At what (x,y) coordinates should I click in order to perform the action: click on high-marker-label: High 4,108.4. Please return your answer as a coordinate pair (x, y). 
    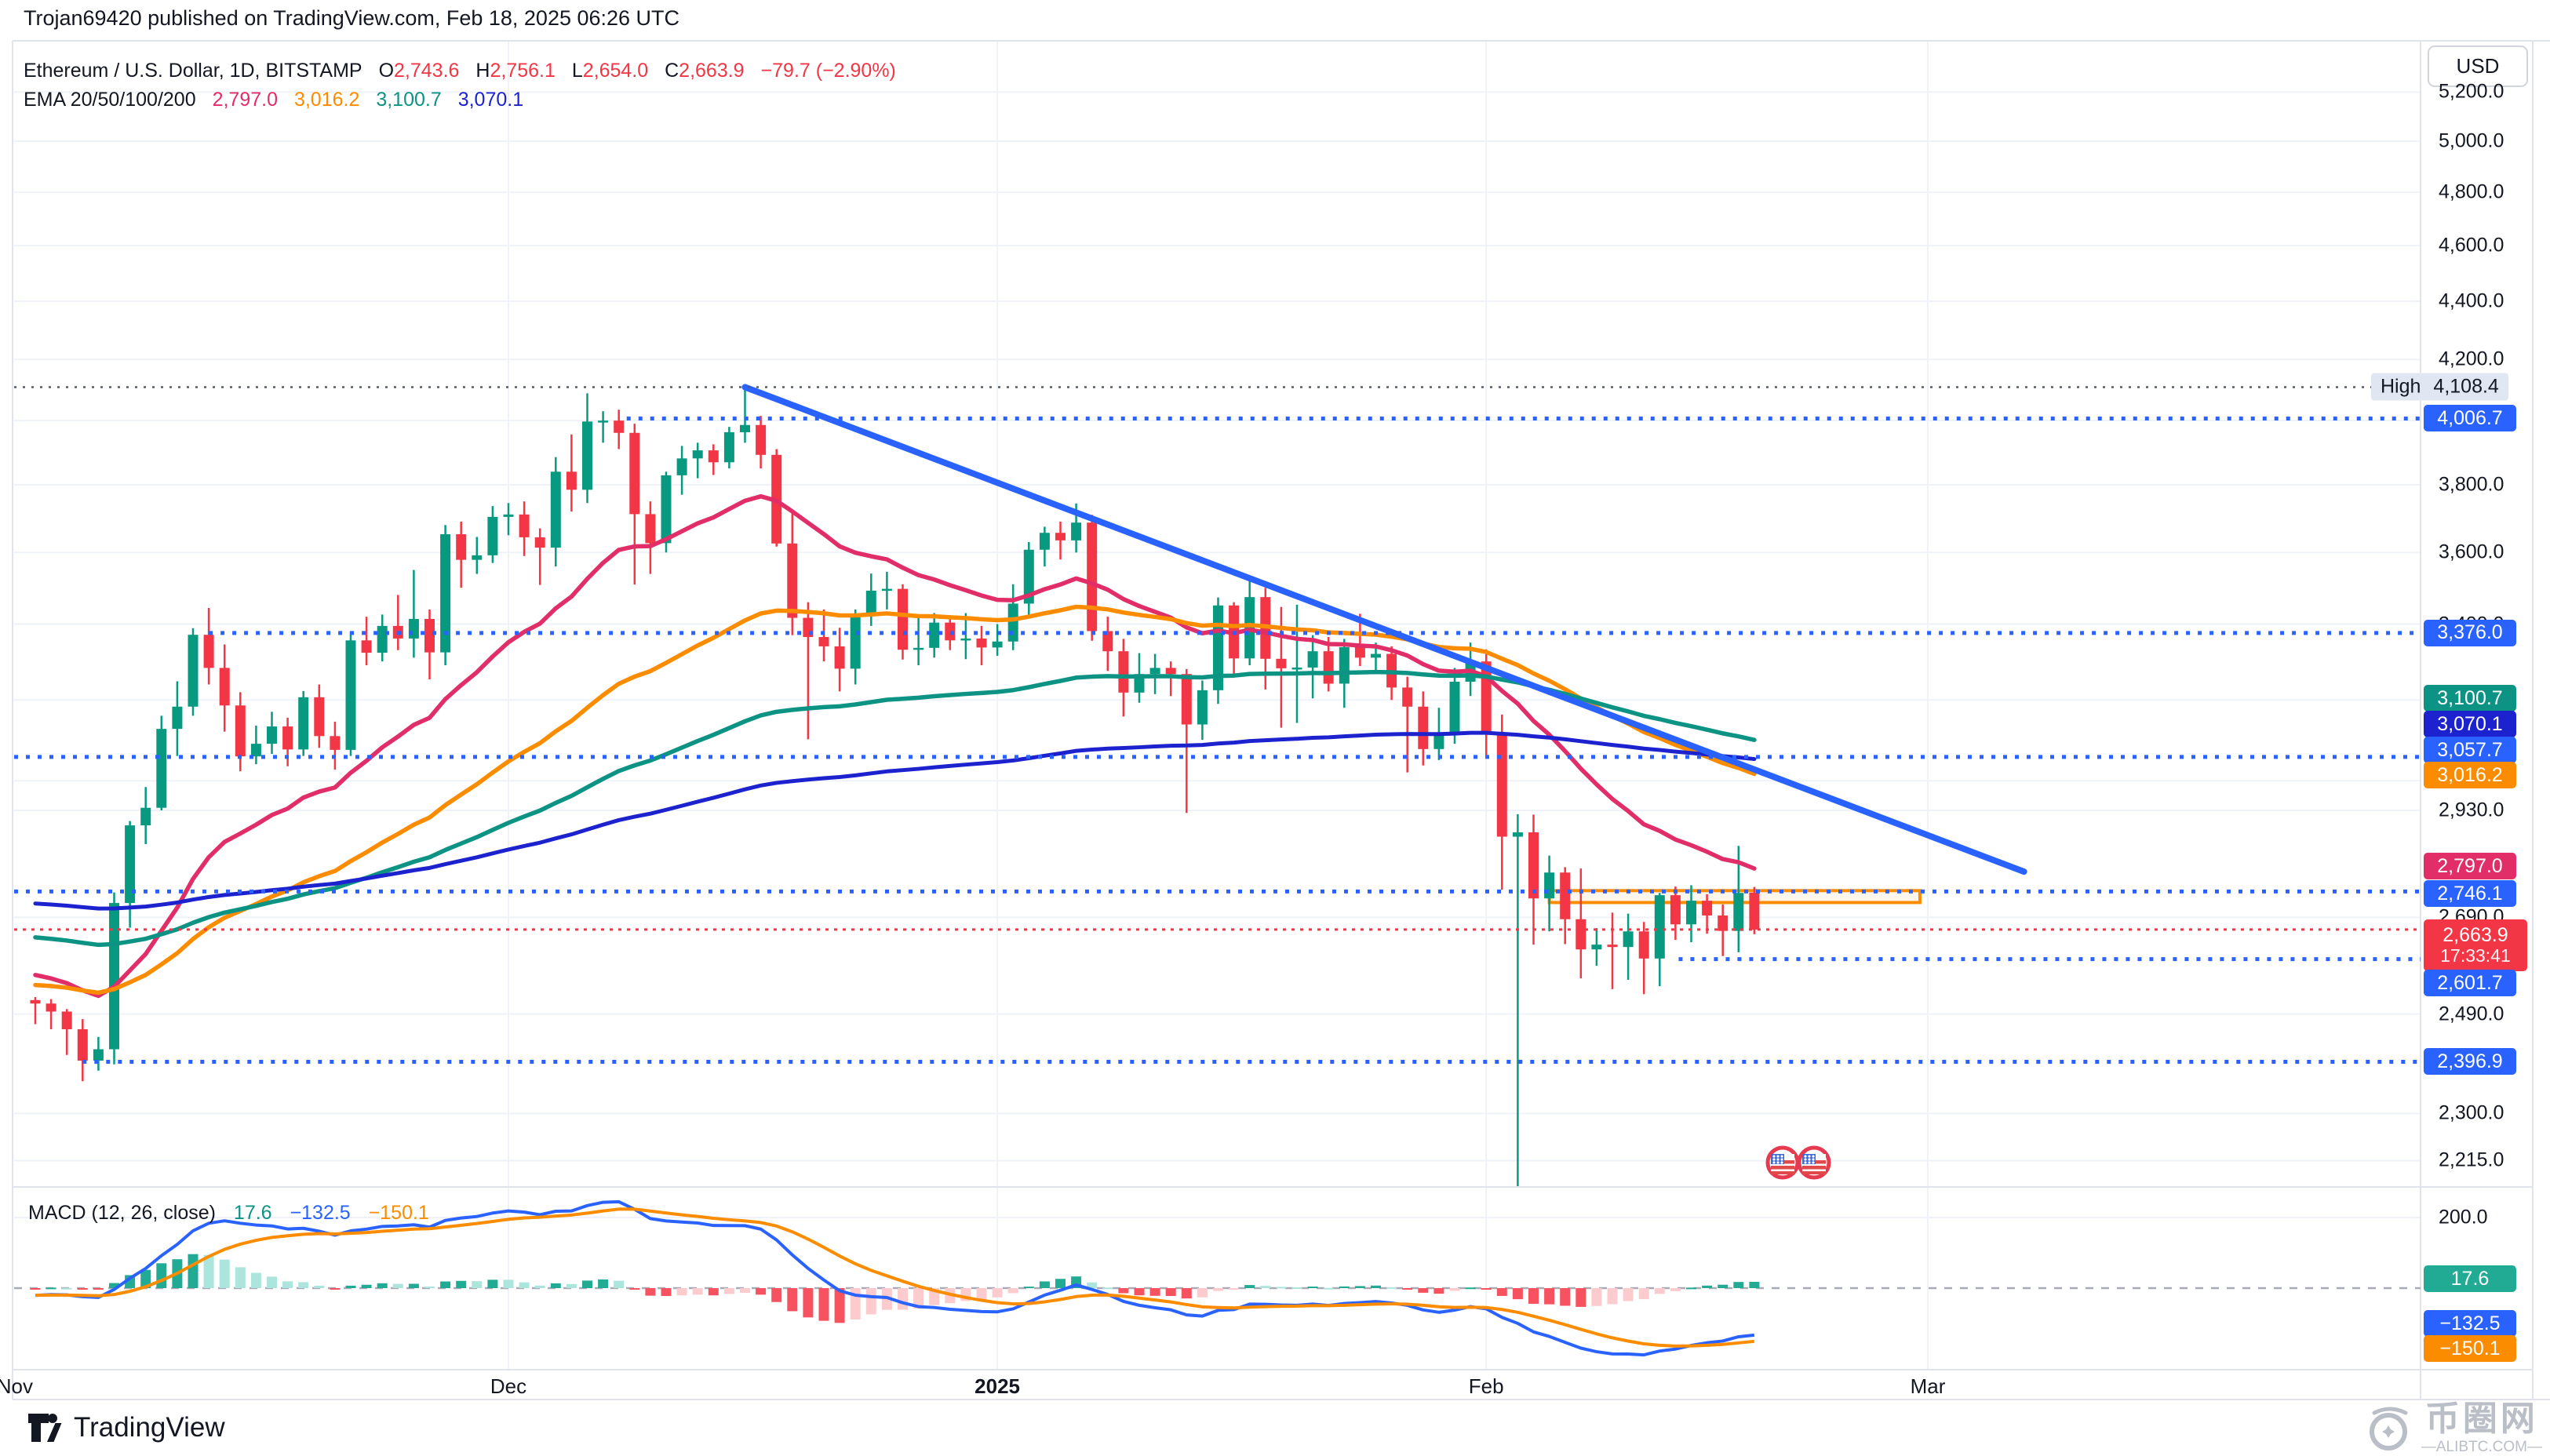
    Looking at the image, I should click on (2439, 387).